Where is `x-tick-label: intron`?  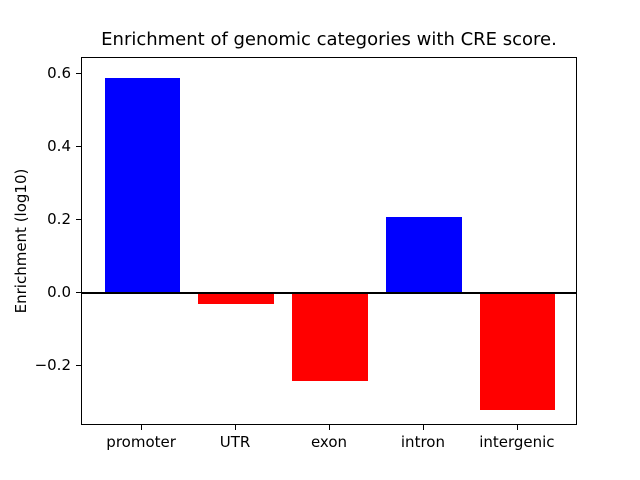
x-tick-label: intron is located at coordinates (422, 442).